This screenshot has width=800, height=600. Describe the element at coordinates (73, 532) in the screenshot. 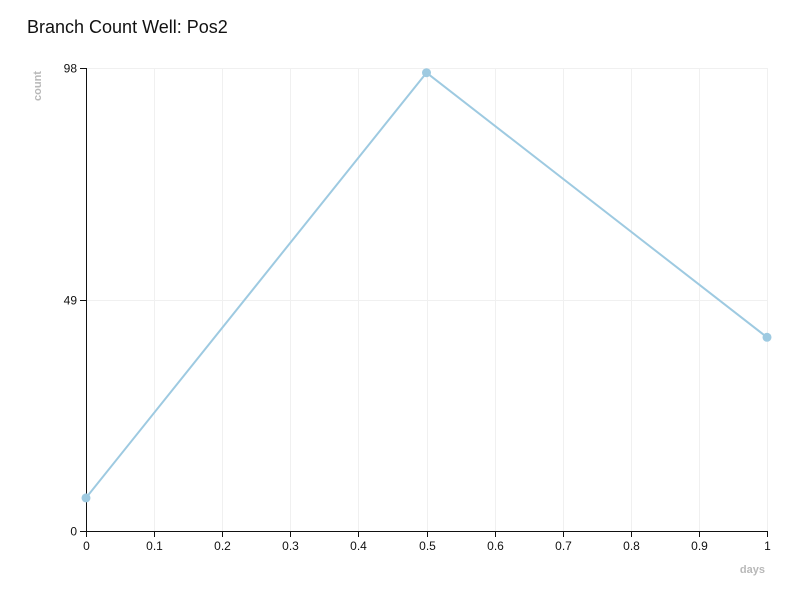

I see `y-tick-label: 0` at that location.